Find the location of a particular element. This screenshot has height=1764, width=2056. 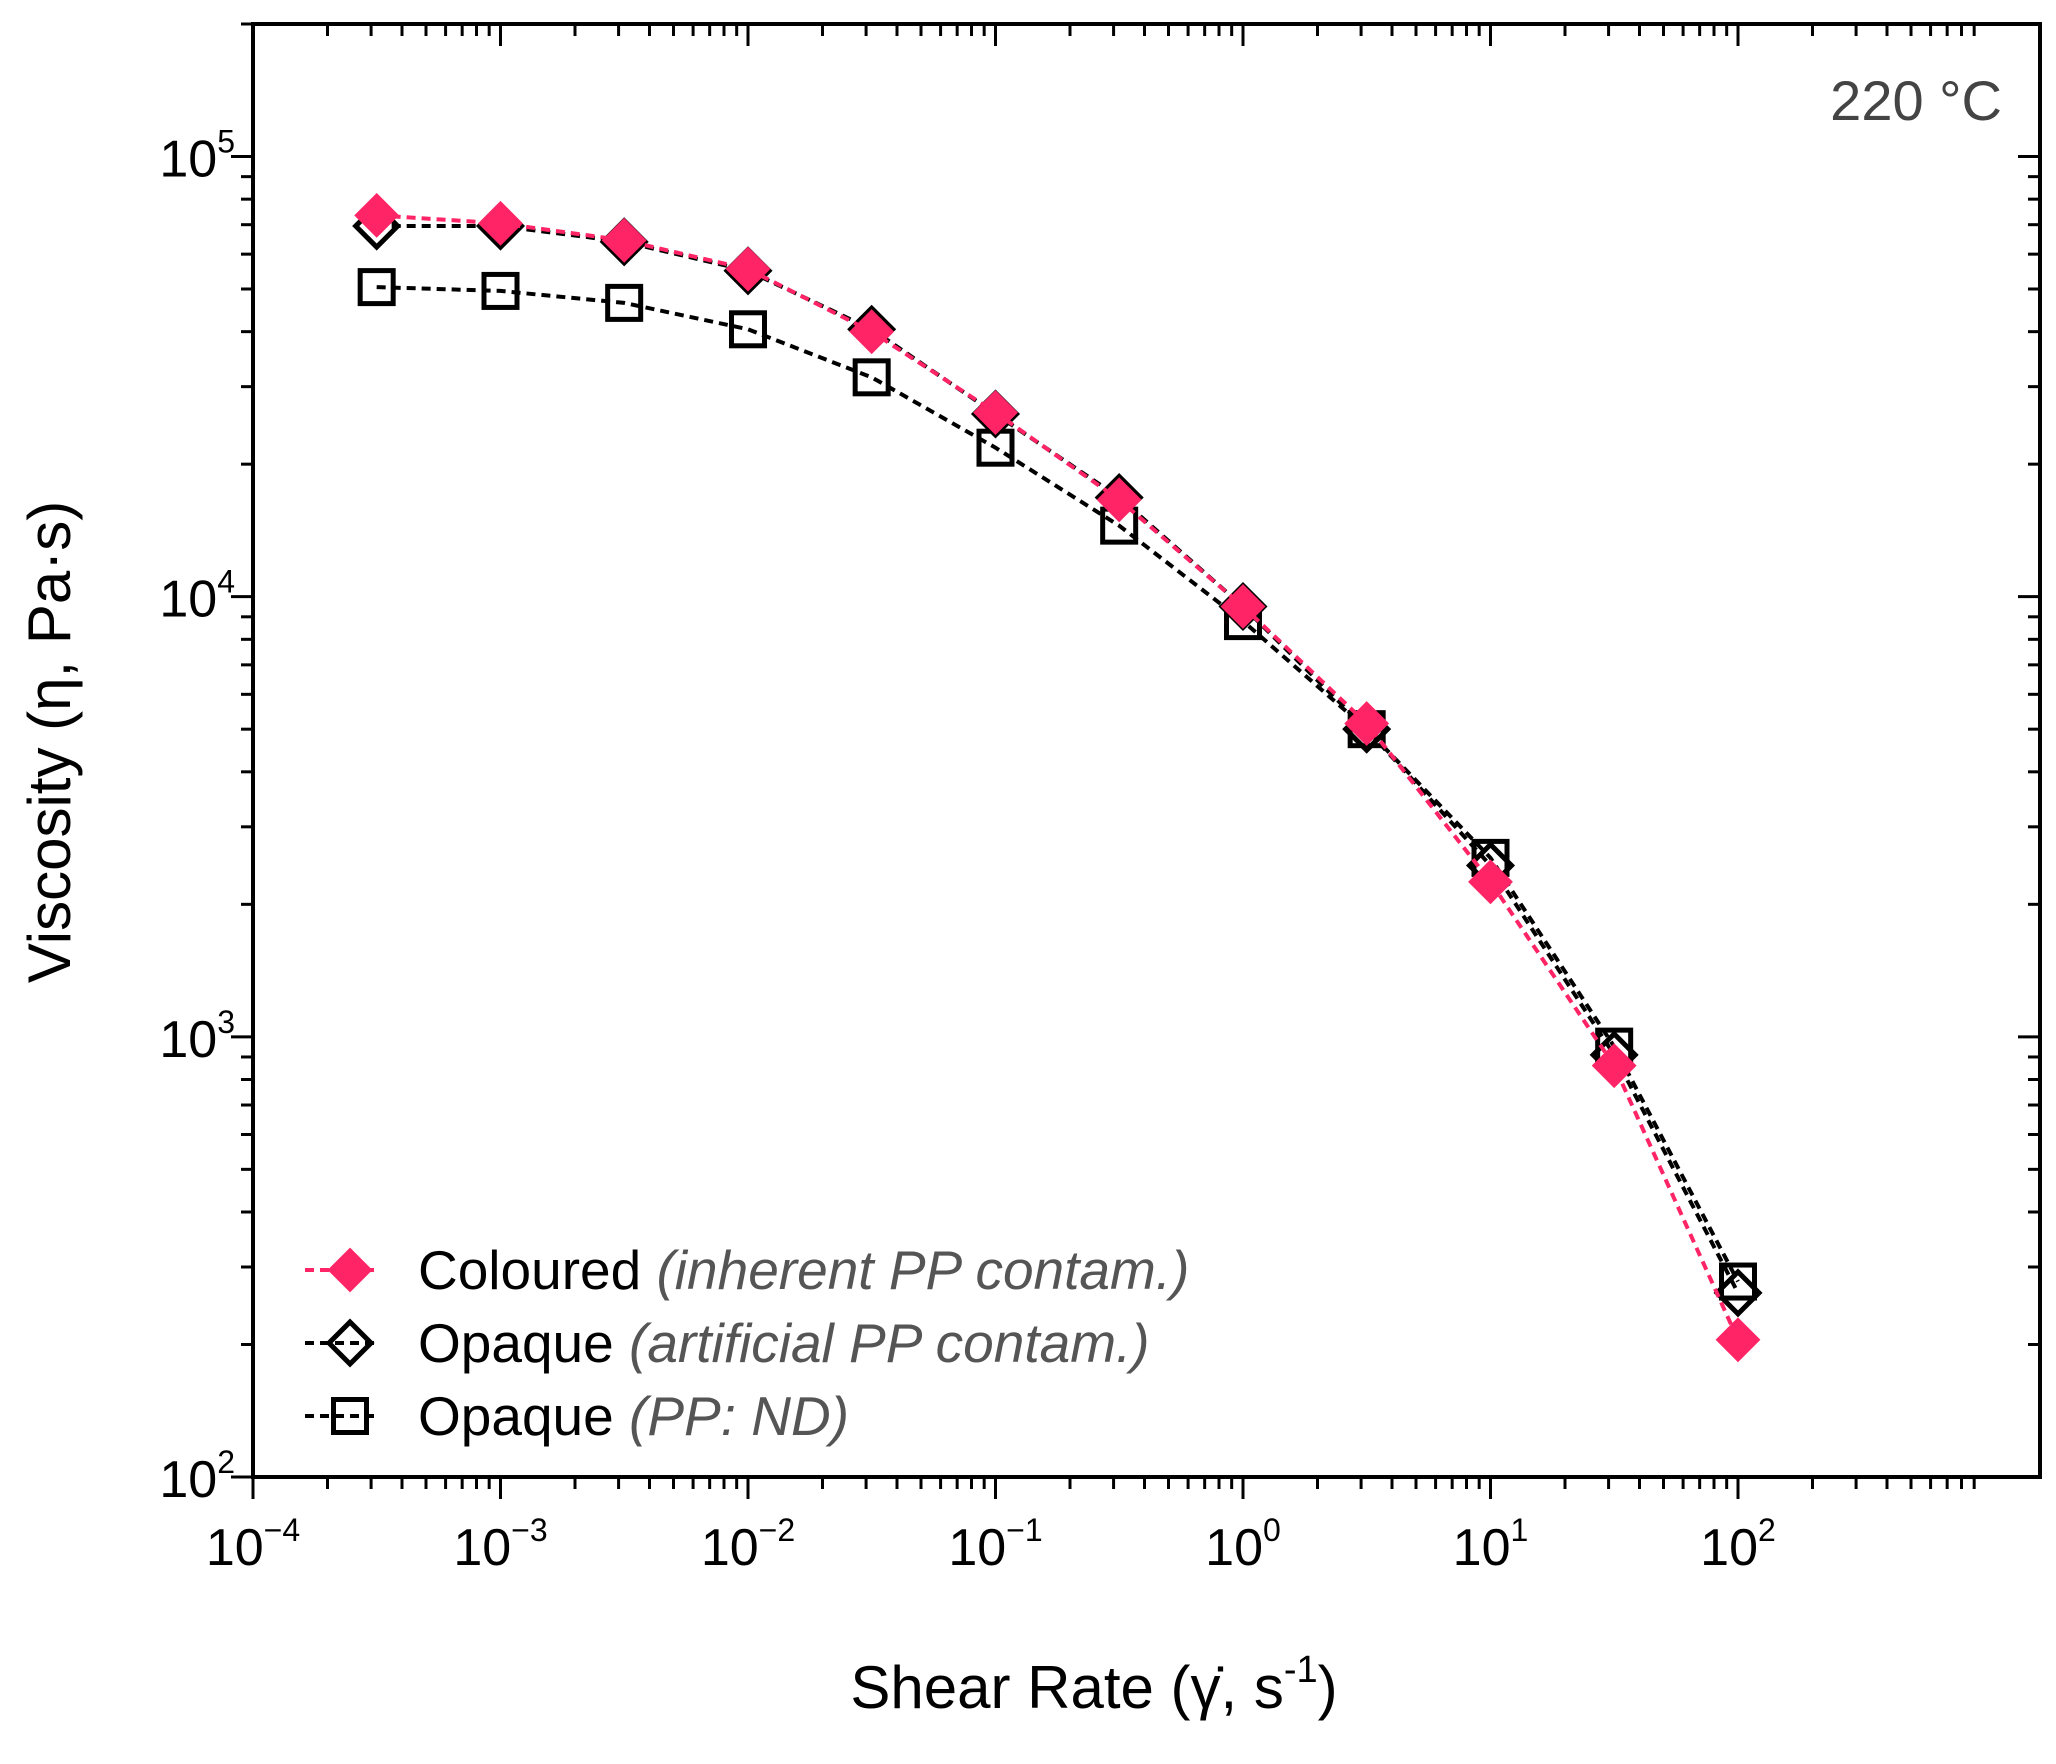

x-tick-label: 10¹ is located at coordinates (1491, 1544).